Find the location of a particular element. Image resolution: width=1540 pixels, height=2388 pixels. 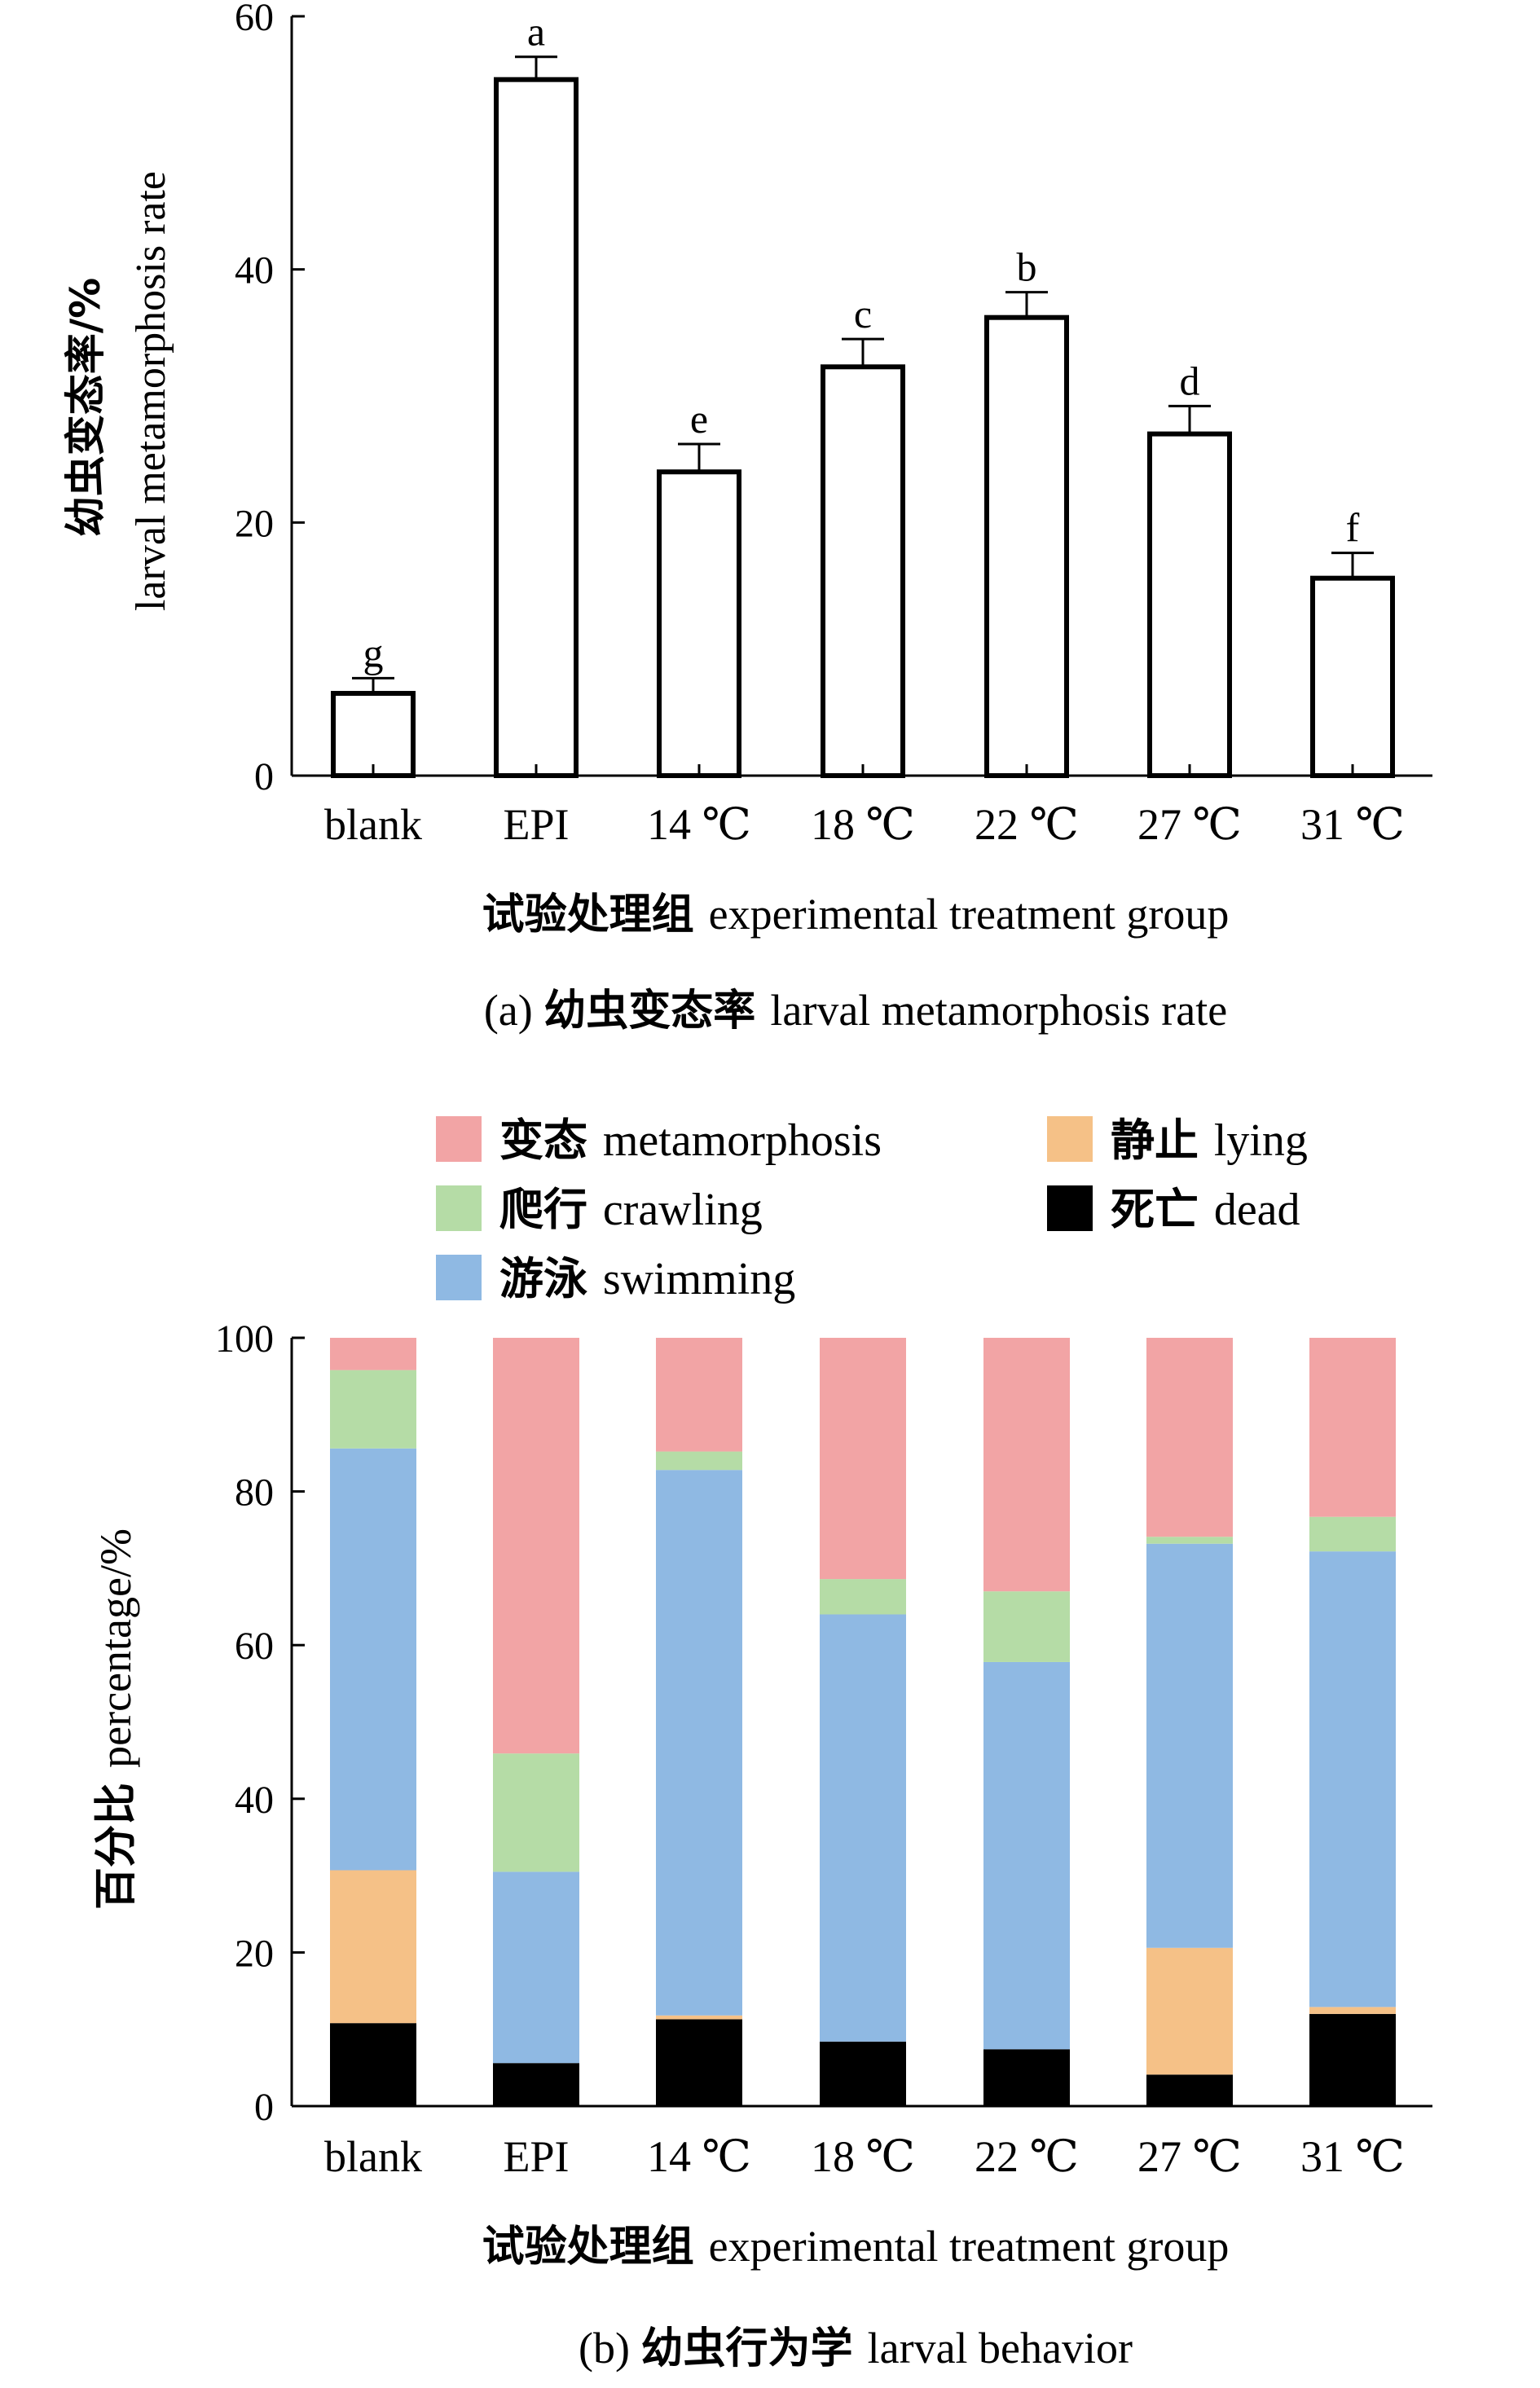

x-tick-label-b: EPI is located at coordinates (537, 2156).